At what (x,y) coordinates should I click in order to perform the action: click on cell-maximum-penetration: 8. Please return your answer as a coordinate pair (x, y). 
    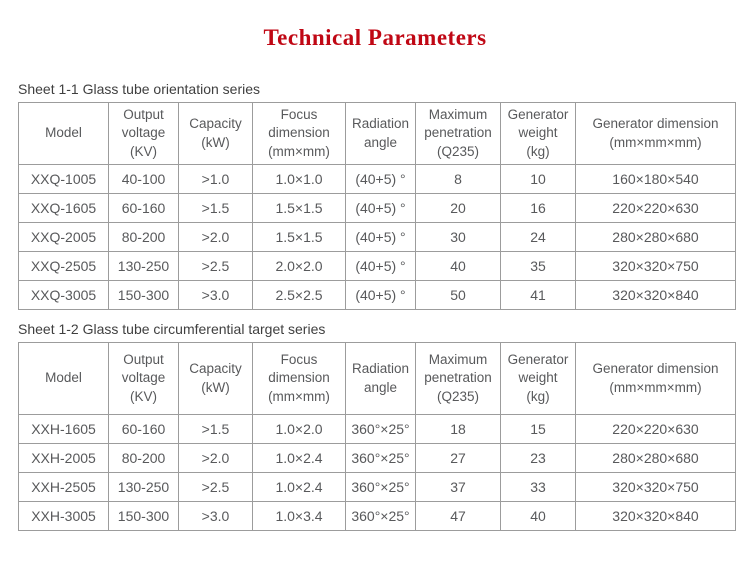
    Looking at the image, I should click on (458, 179).